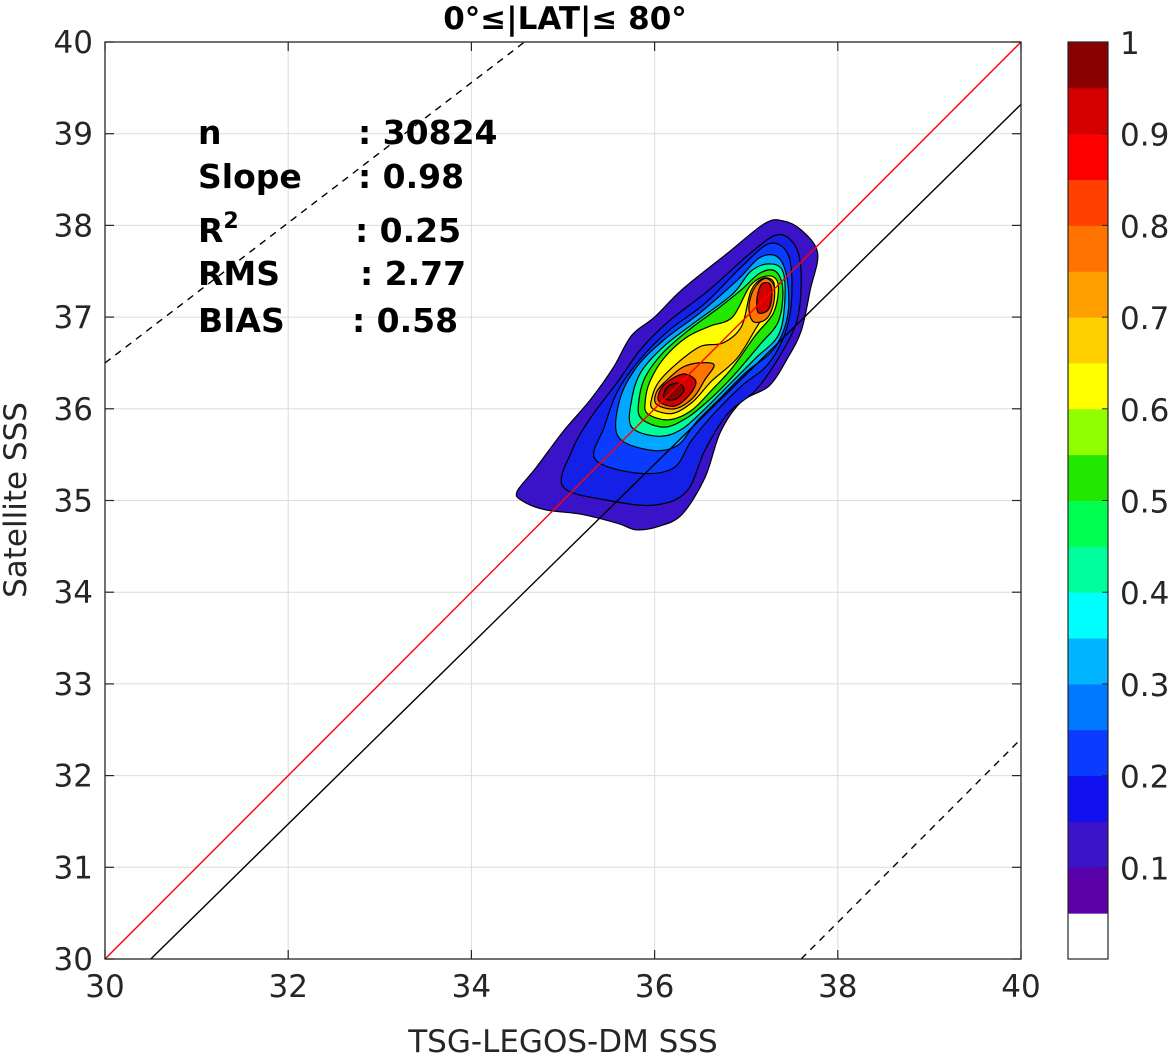 Image resolution: width=1172 pixels, height=1055 pixels. Describe the element at coordinates (1144, 686) in the screenshot. I see `colorbar-tick-label: 0.3` at that location.